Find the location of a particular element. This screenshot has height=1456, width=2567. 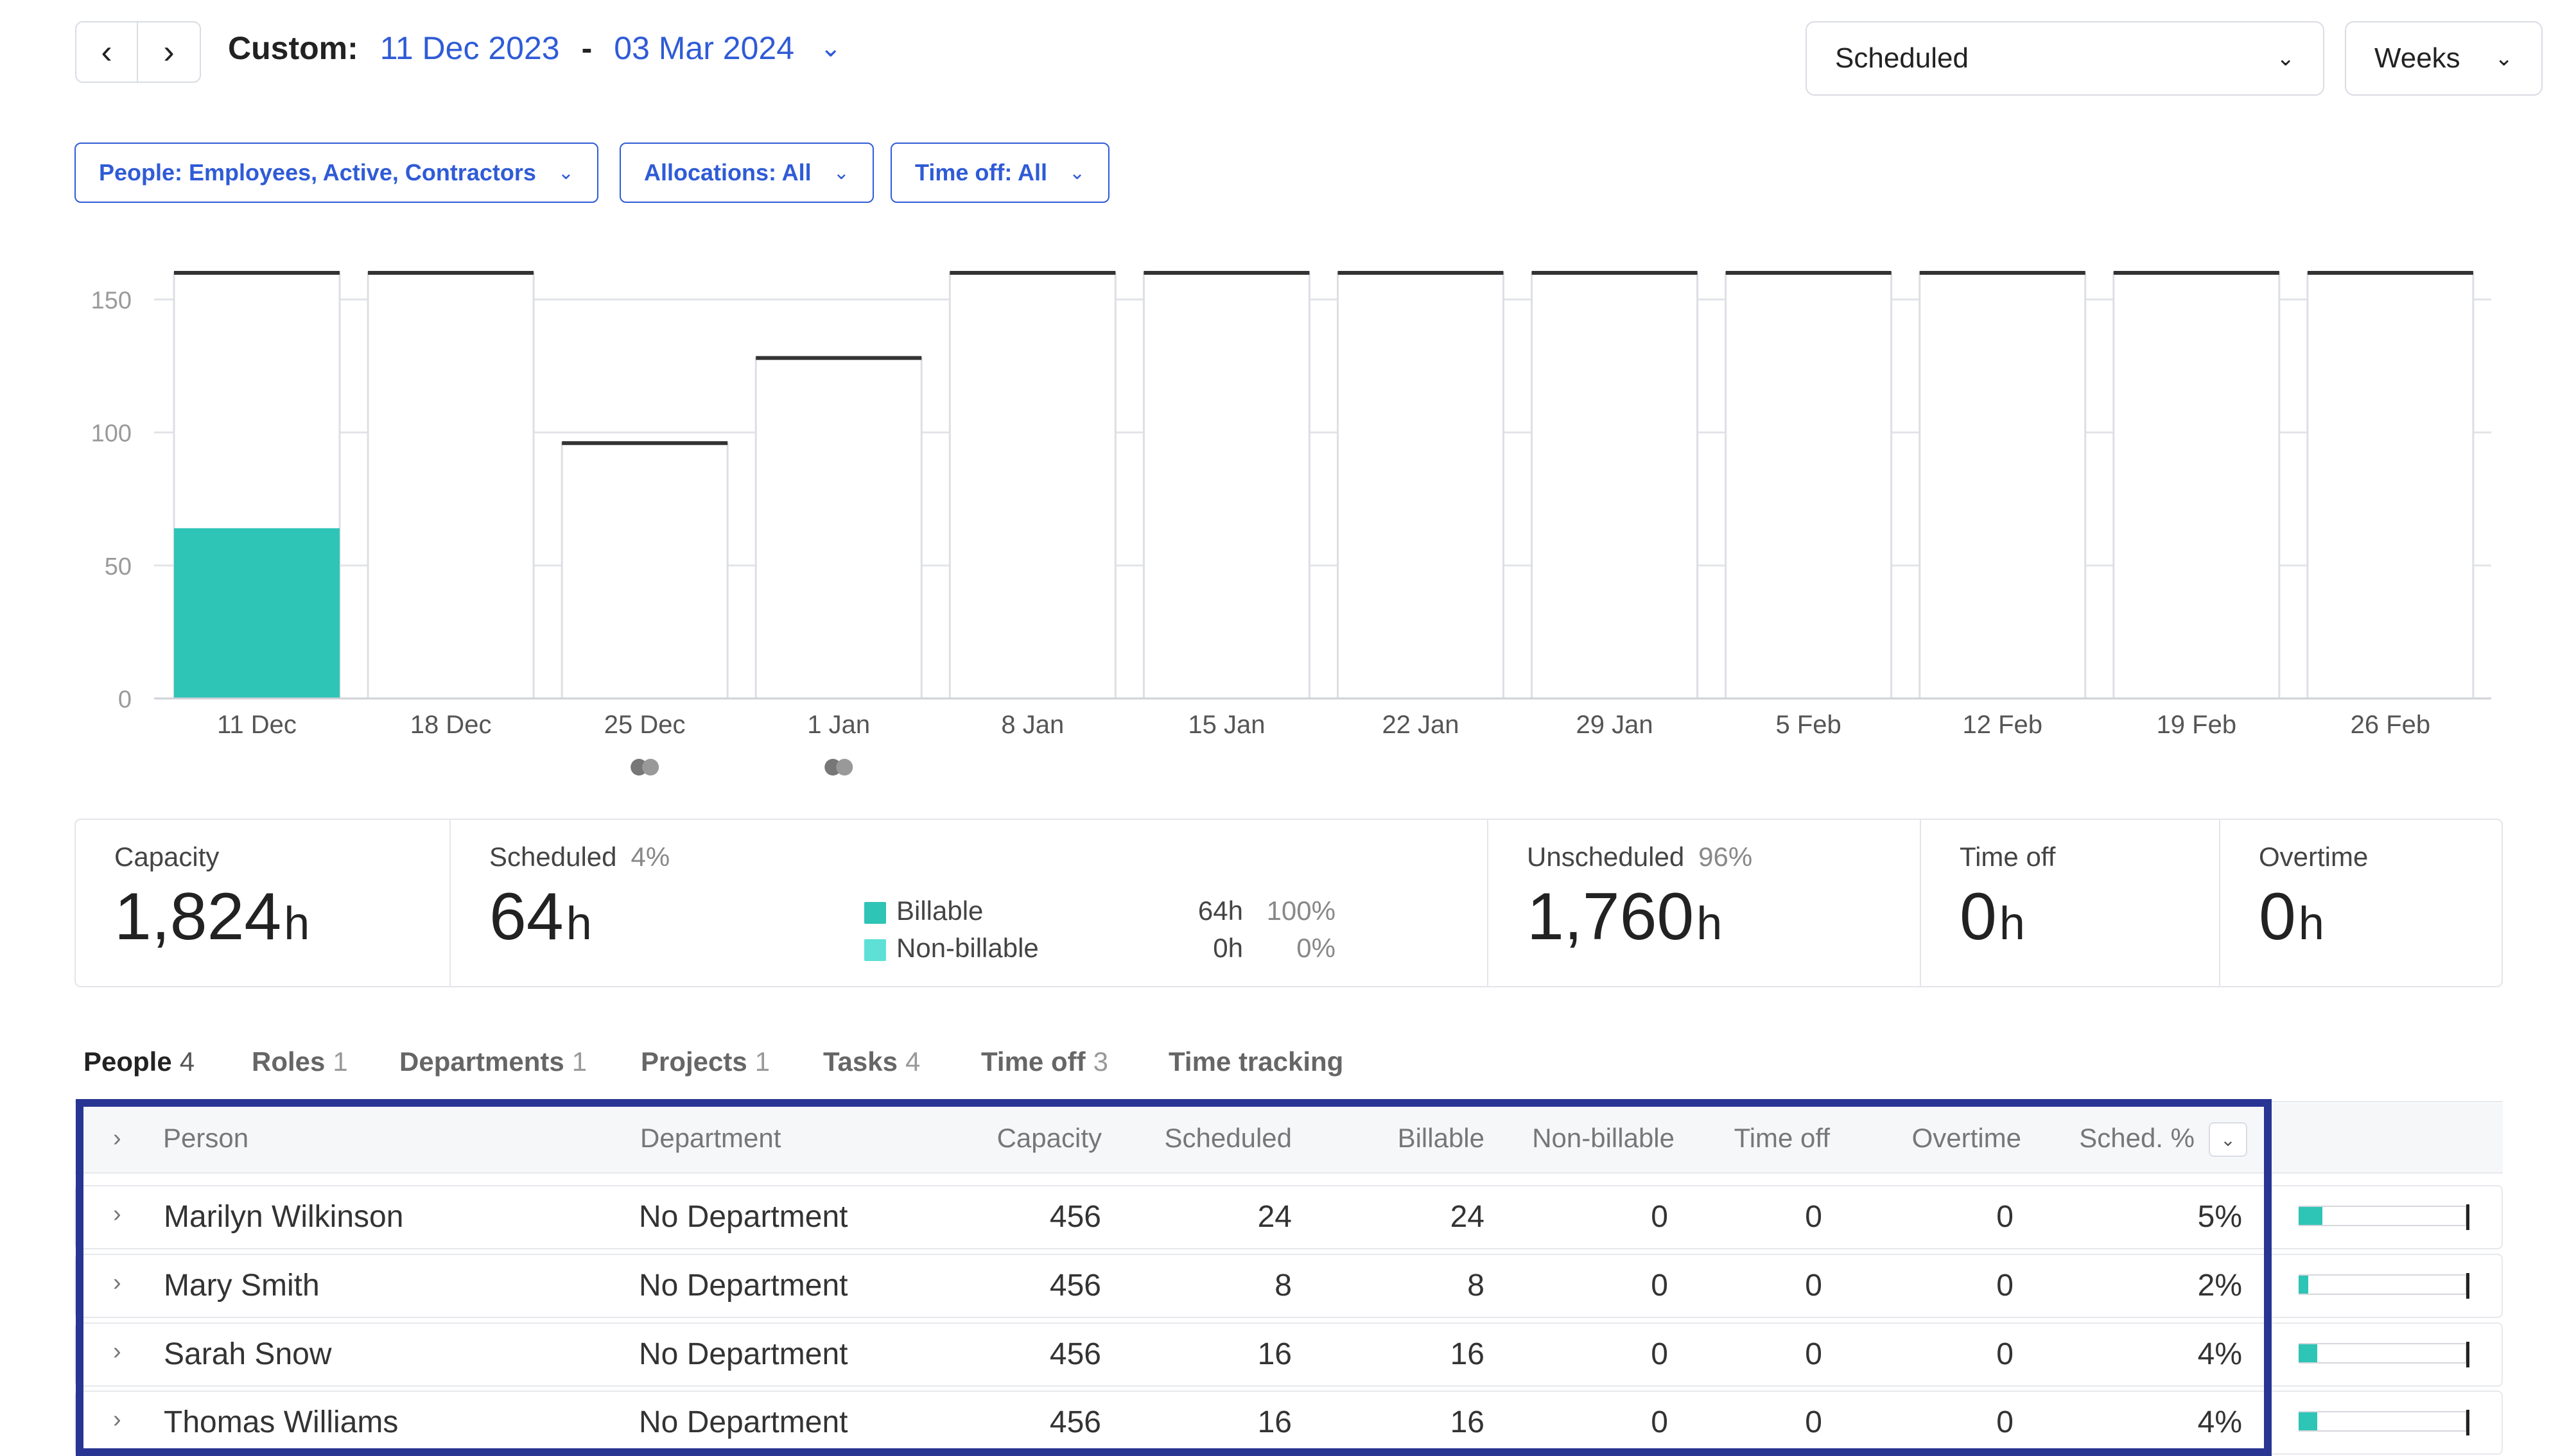

col-department: Department is located at coordinates (710, 1138).